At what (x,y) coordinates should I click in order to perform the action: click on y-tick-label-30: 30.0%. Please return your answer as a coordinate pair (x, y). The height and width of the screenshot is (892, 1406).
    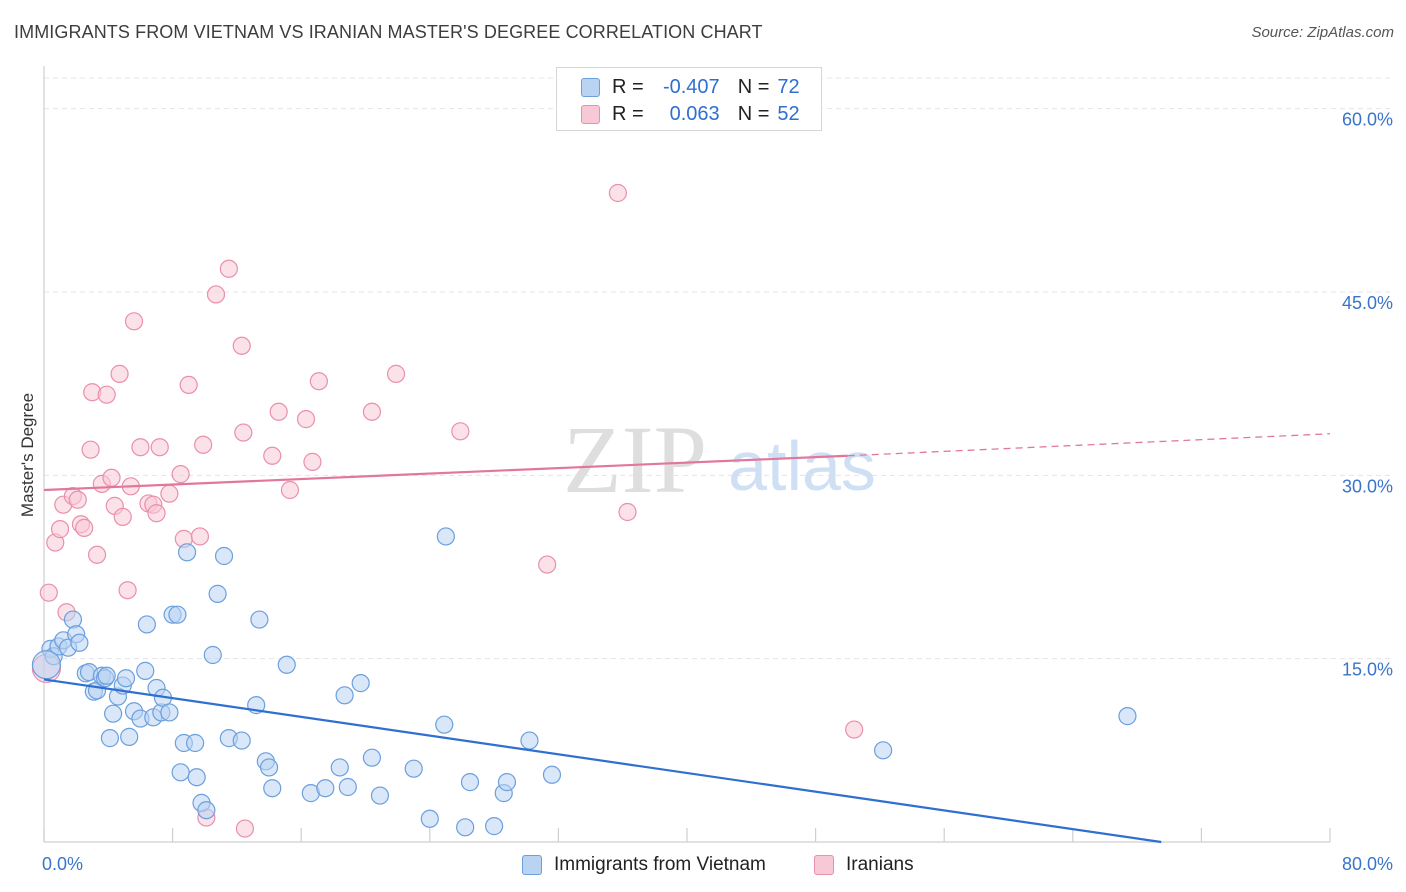
    Looking at the image, I should click on (1367, 486).